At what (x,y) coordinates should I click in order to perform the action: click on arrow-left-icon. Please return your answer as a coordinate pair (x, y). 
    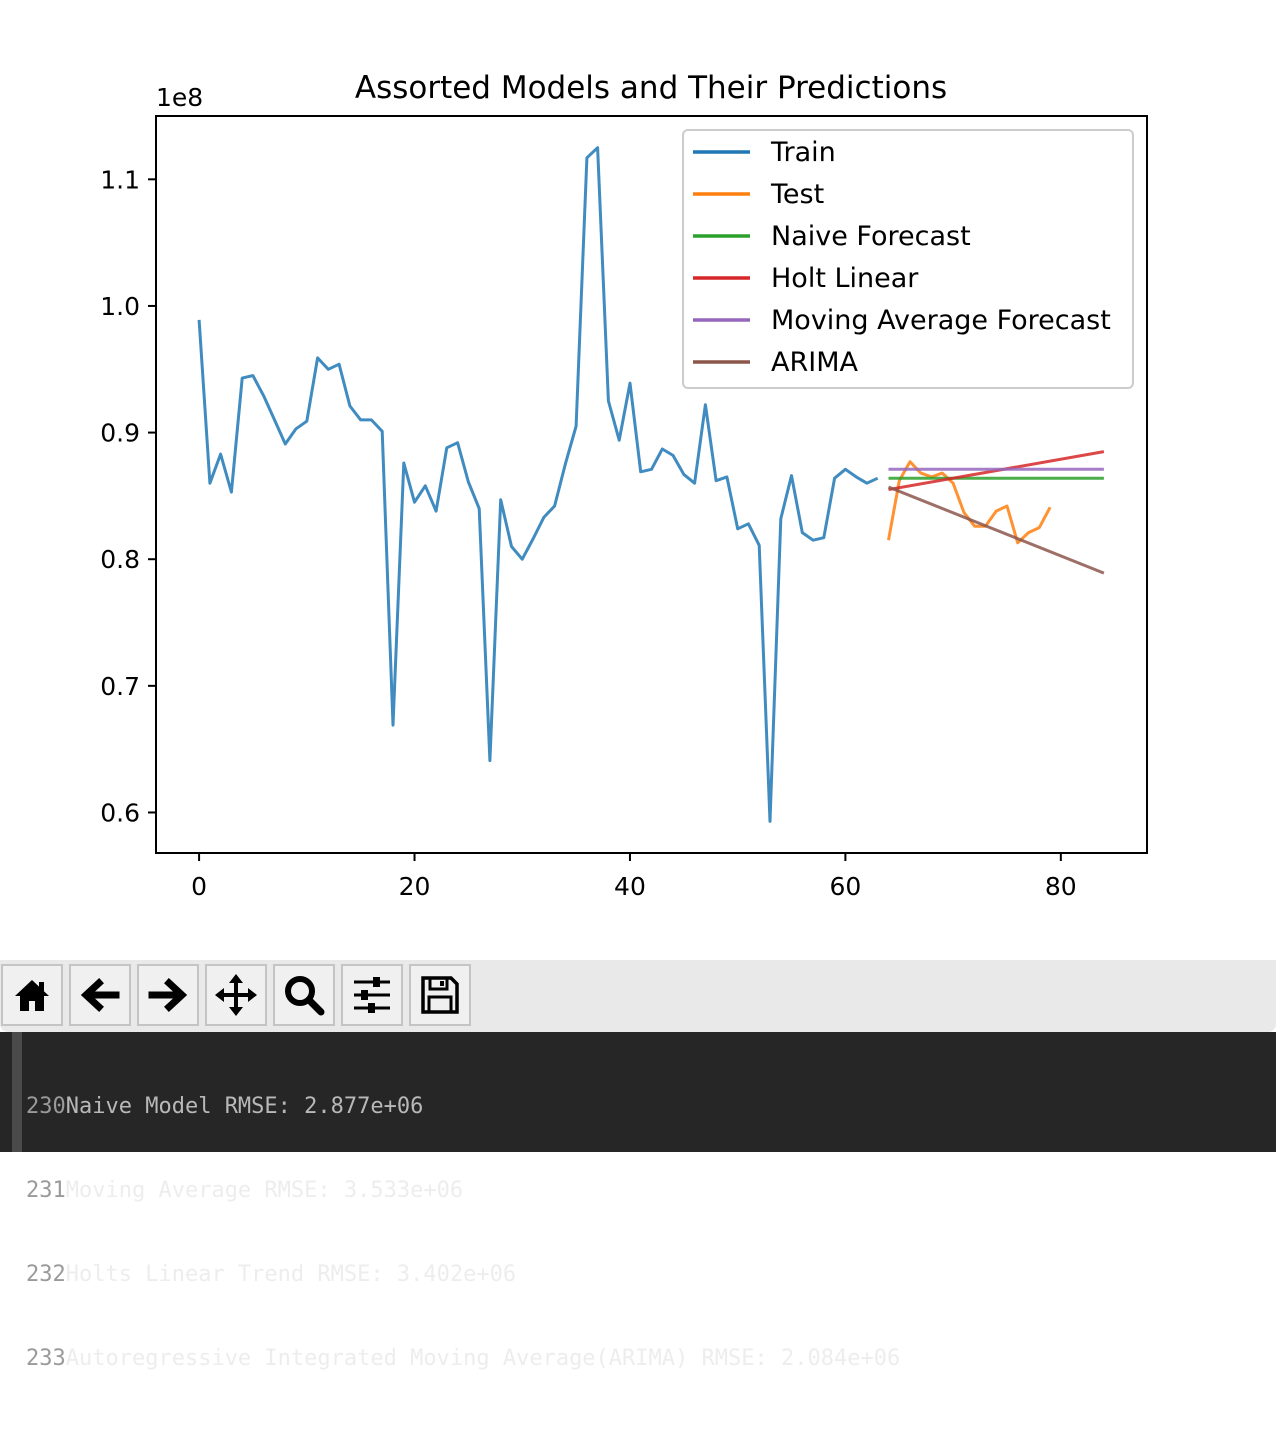
    Looking at the image, I should click on (100, 995).